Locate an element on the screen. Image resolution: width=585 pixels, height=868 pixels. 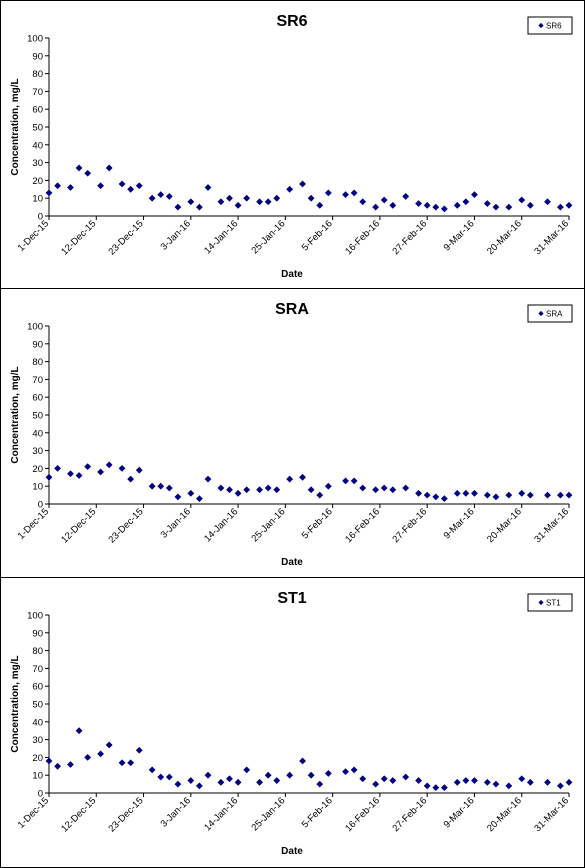
x-tick-label: 14-Jan-16 is located at coordinates (221, 525).